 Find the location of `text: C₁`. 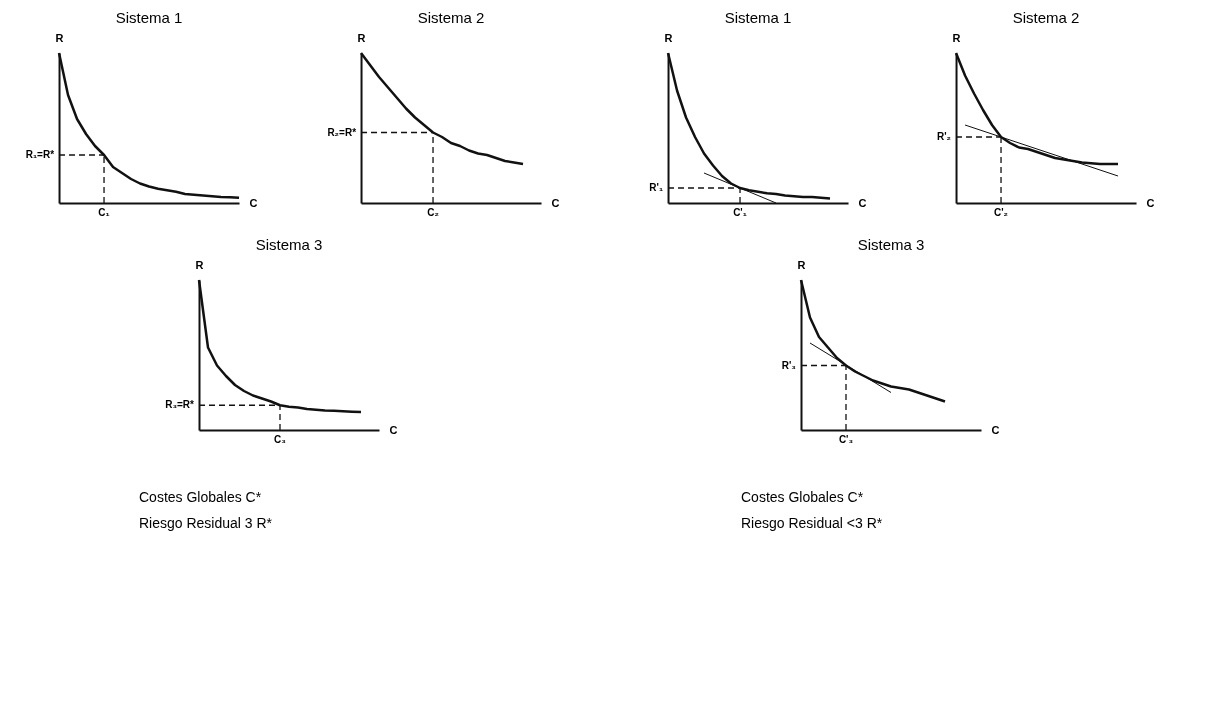

text: C₁ is located at coordinates (104, 212).